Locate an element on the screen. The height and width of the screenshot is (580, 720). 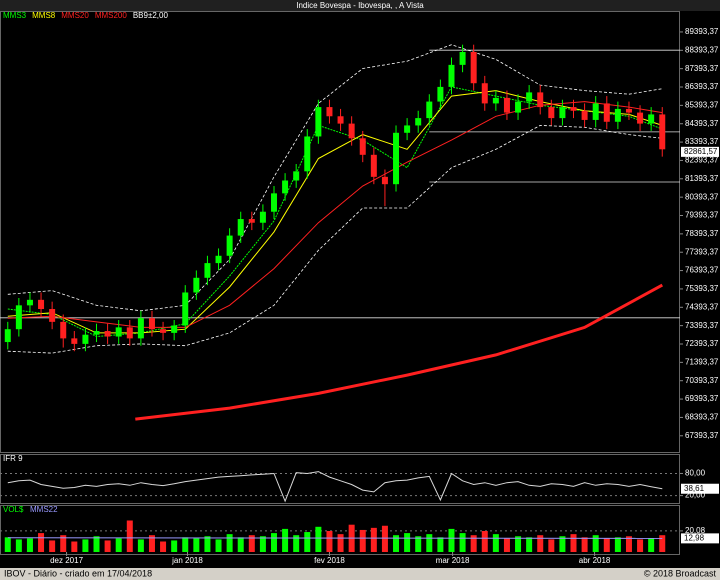
y-tick-label: 71393,37 is located at coordinates (702, 361).